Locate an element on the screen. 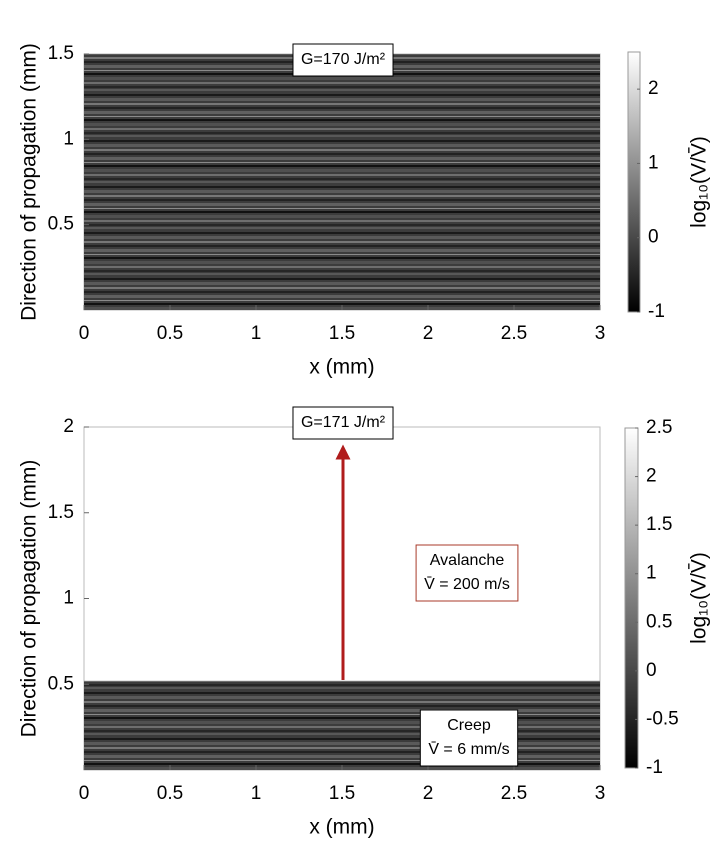 Image resolution: width=717 pixels, height=843 pixels. annotation: G=170 J/m² is located at coordinates (343, 60).